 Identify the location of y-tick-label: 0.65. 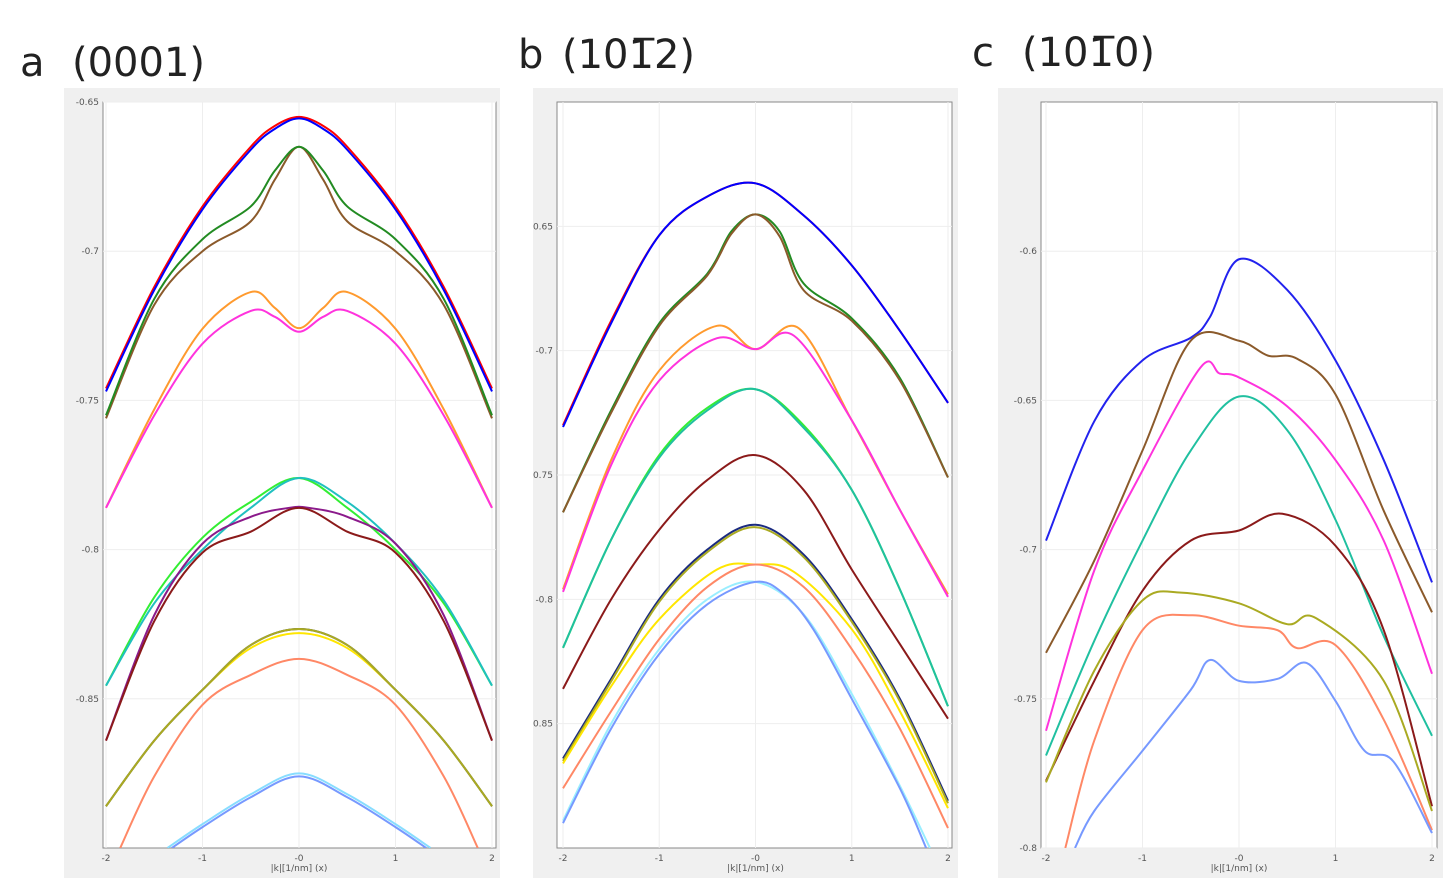
(543, 227).